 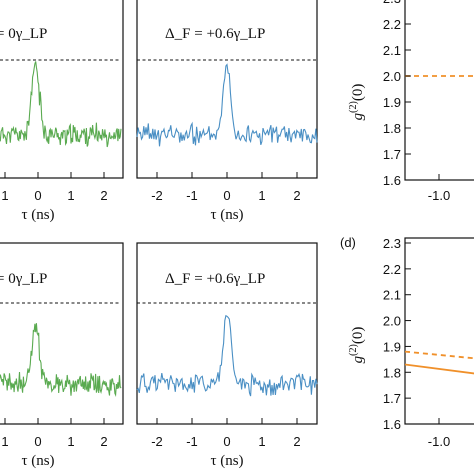 I want to click on panel-label-d: (d), so click(x=348, y=242).